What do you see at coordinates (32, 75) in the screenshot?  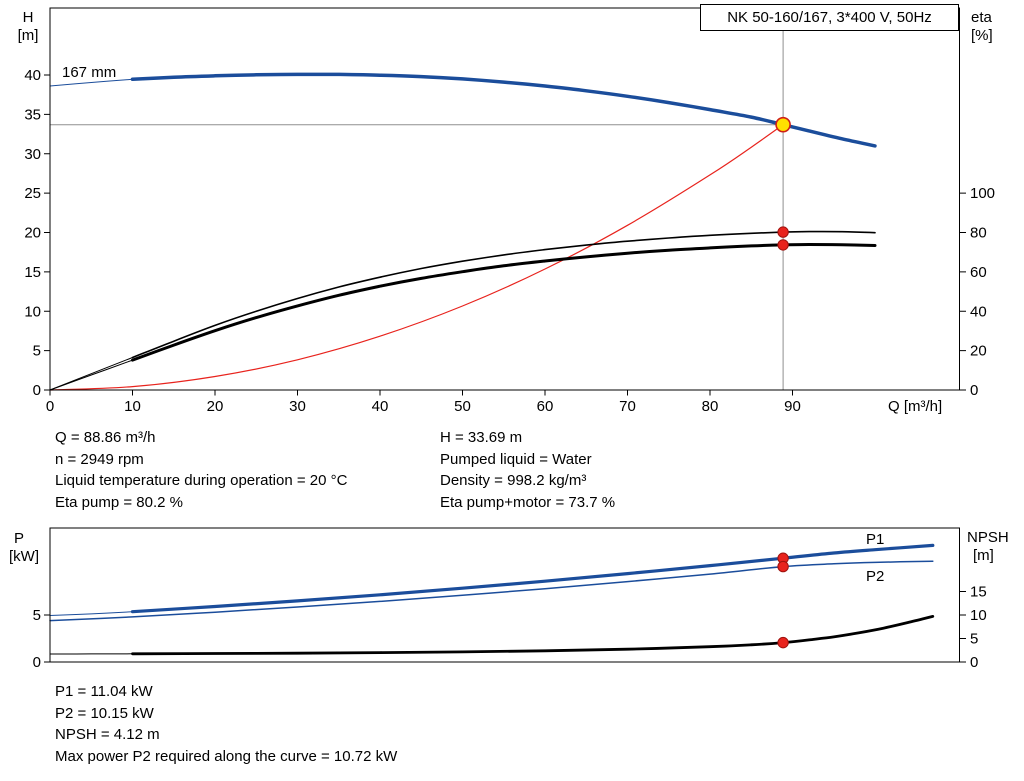 I see `y-left-tick-label: 40` at bounding box center [32, 75].